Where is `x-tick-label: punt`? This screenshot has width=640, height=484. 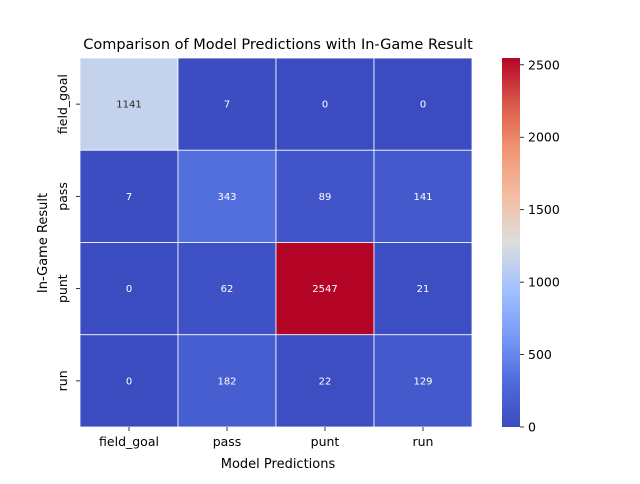
x-tick-label: punt is located at coordinates (325, 441).